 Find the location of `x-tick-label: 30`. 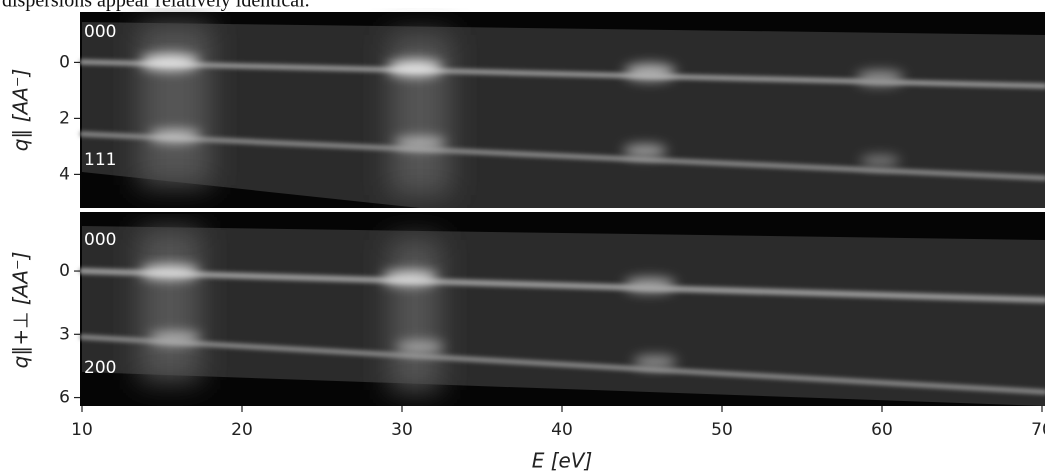

x-tick-label: 30 is located at coordinates (402, 430).